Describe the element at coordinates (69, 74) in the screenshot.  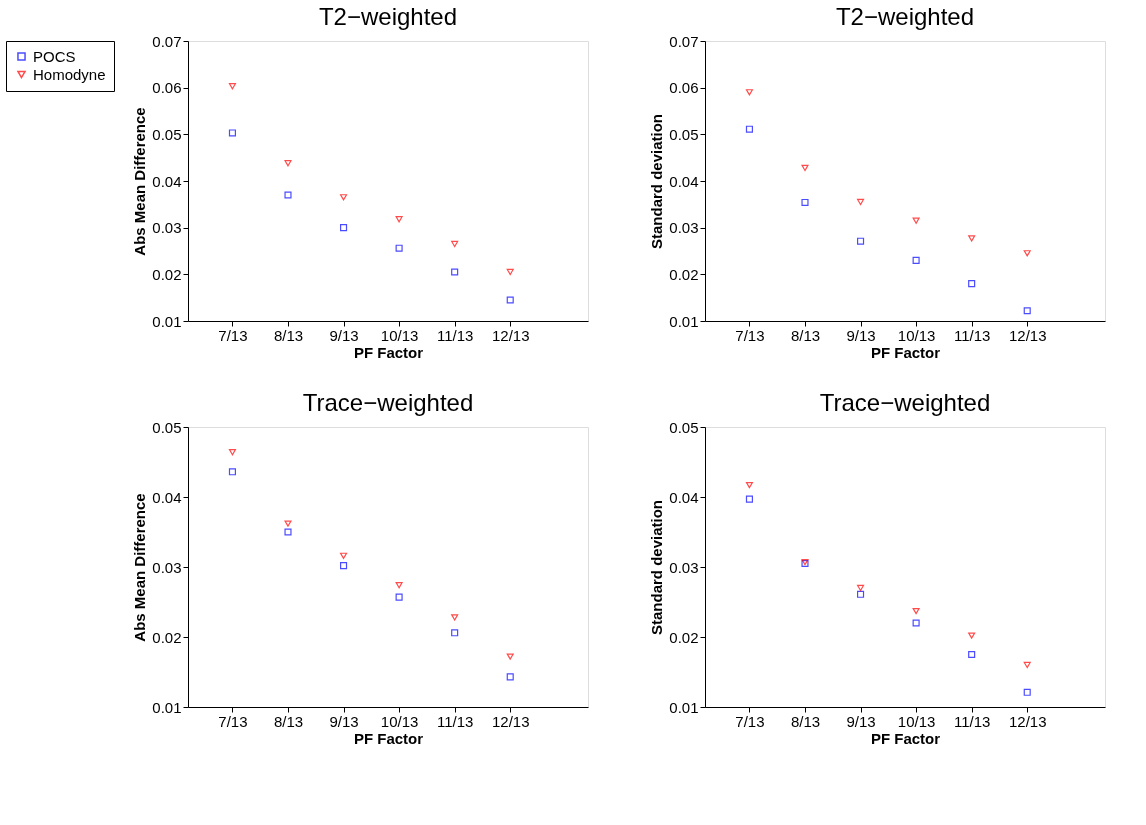
I see `legend-label: Homodyne` at that location.